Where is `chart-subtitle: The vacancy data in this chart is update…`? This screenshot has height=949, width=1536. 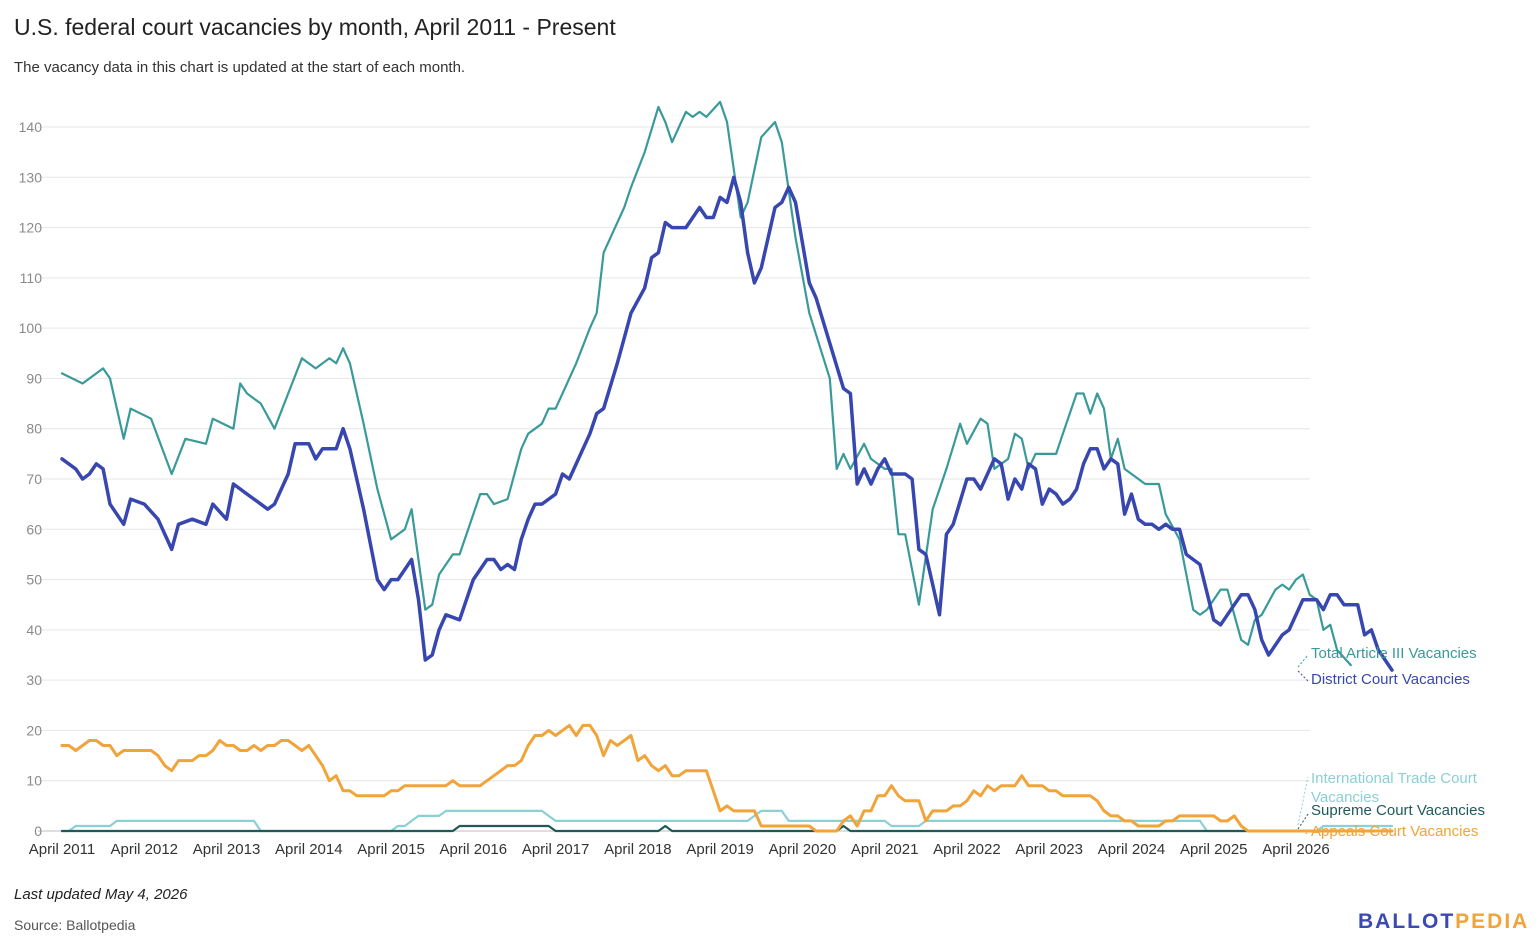 chart-subtitle: The vacancy data in this chart is update… is located at coordinates (240, 67).